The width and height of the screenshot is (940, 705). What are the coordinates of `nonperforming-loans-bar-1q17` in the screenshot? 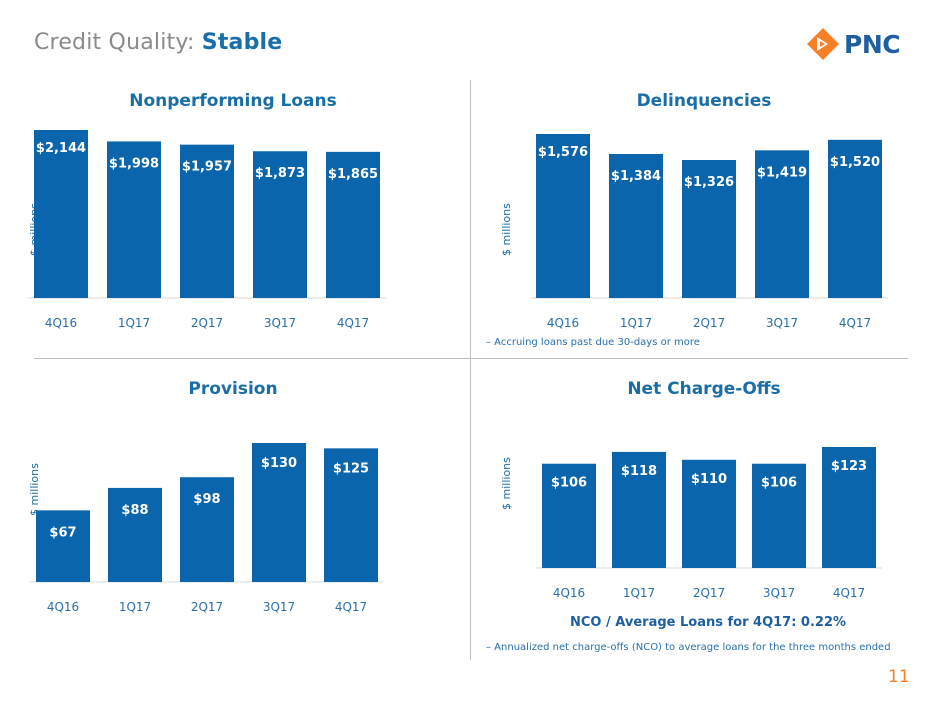 It's located at (134, 219).